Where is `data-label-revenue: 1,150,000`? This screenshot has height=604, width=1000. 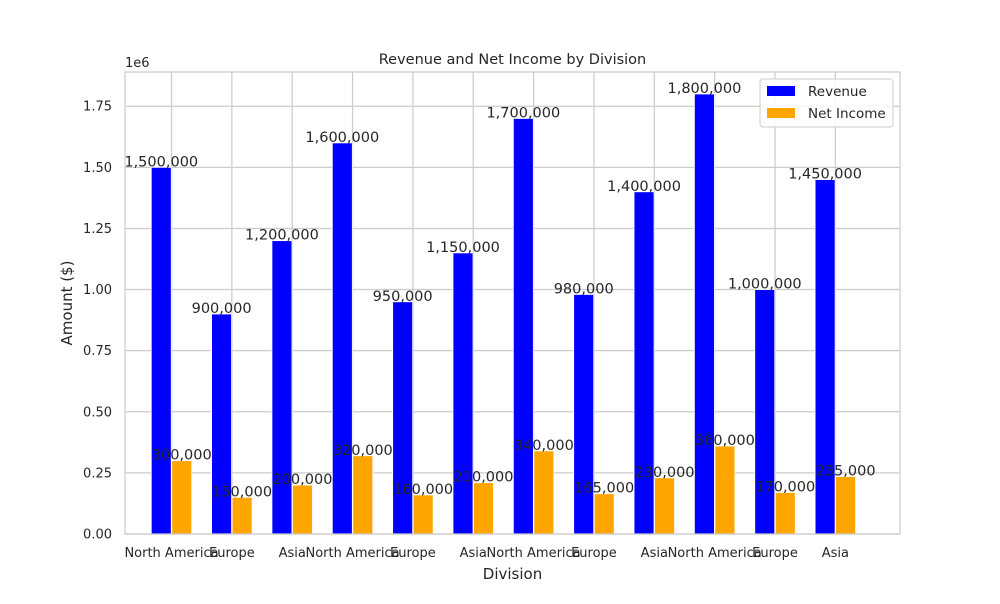 data-label-revenue: 1,150,000 is located at coordinates (463, 248).